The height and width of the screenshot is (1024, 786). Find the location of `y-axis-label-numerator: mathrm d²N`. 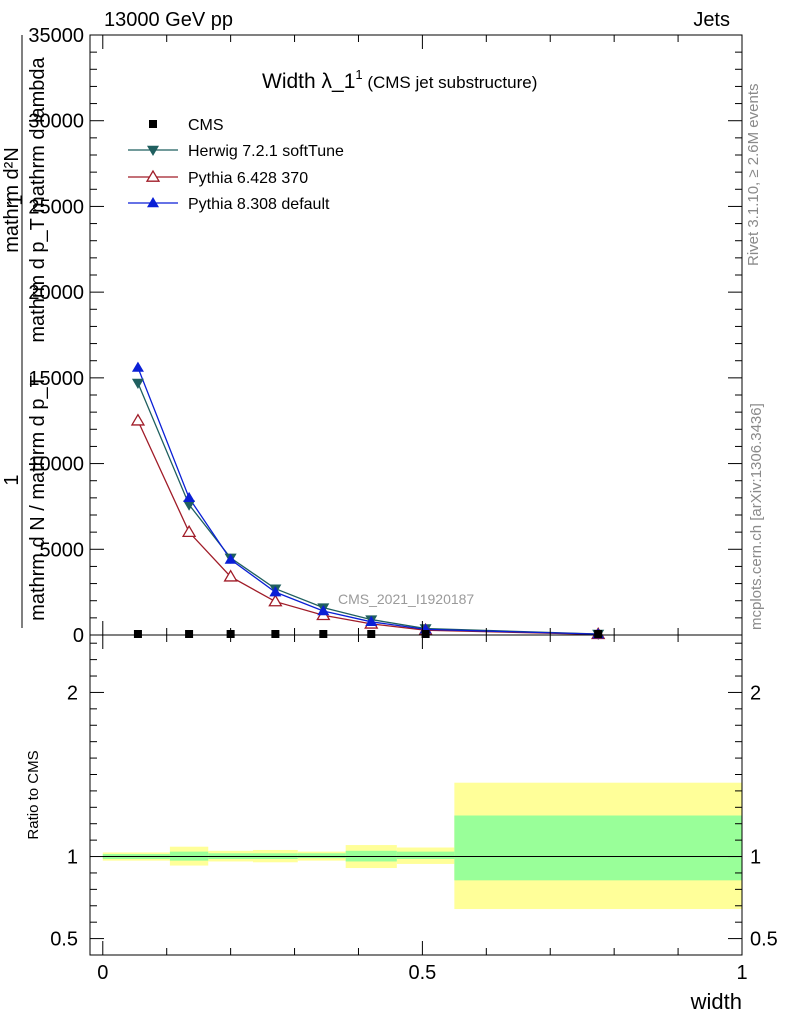

y-axis-label-numerator: mathrm d²N is located at coordinates (12, 200).